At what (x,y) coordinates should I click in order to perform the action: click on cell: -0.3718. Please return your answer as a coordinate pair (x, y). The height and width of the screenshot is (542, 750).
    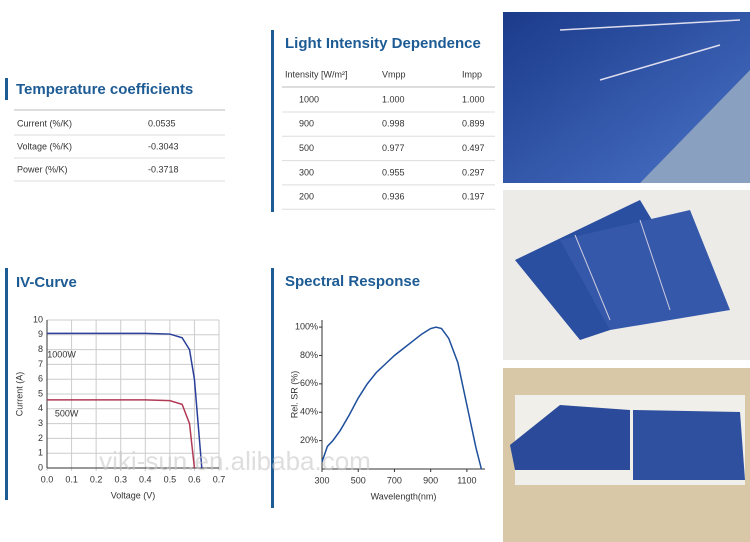
    Looking at the image, I should click on (163, 169).